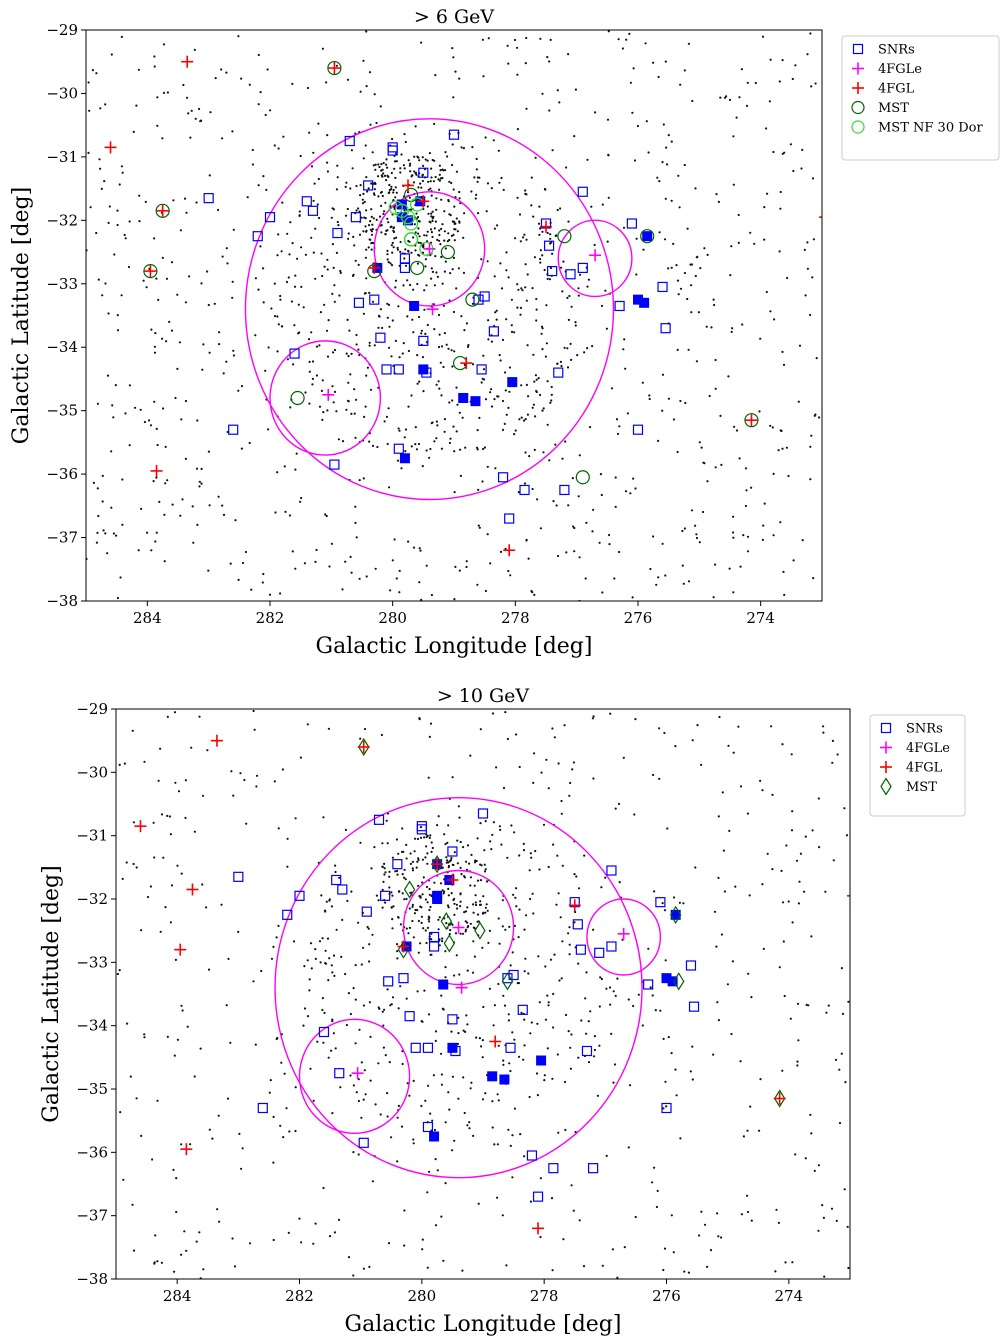  I want to click on y-axis-label: Galactic Latitude [deg], so click(51, 993).